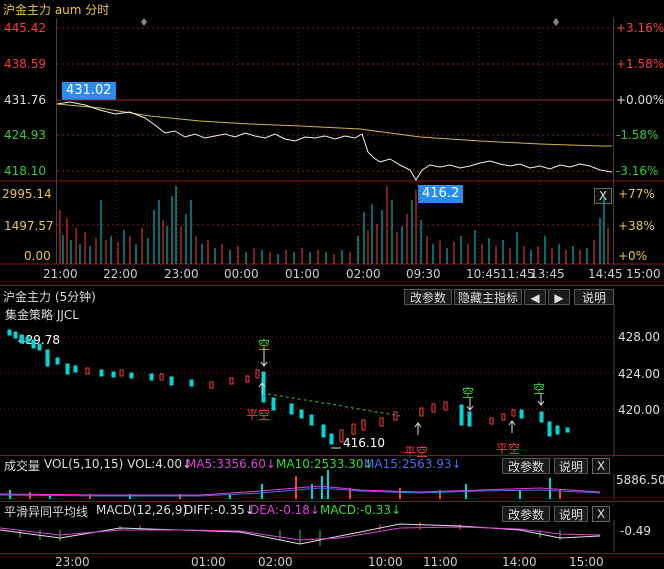 The image size is (664, 569). Describe the element at coordinates (633, 256) in the screenshot. I see `volume-pct-label: +0%` at that location.